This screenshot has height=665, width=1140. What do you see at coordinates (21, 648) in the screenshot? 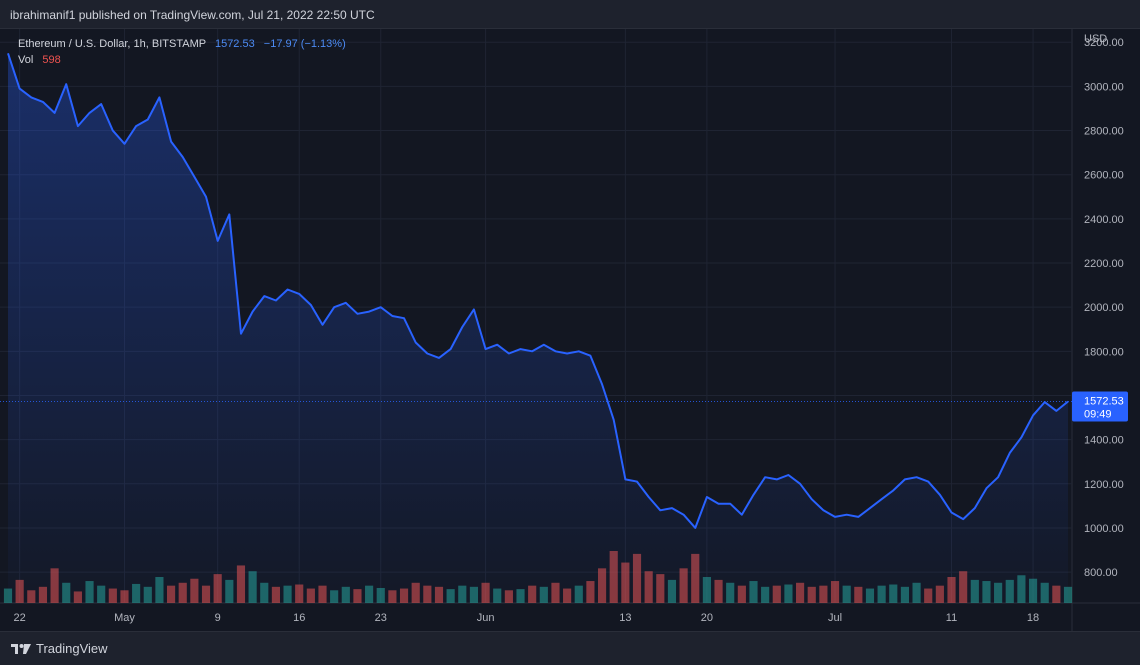
I see `tradingview-logo-icon` at bounding box center [21, 648].